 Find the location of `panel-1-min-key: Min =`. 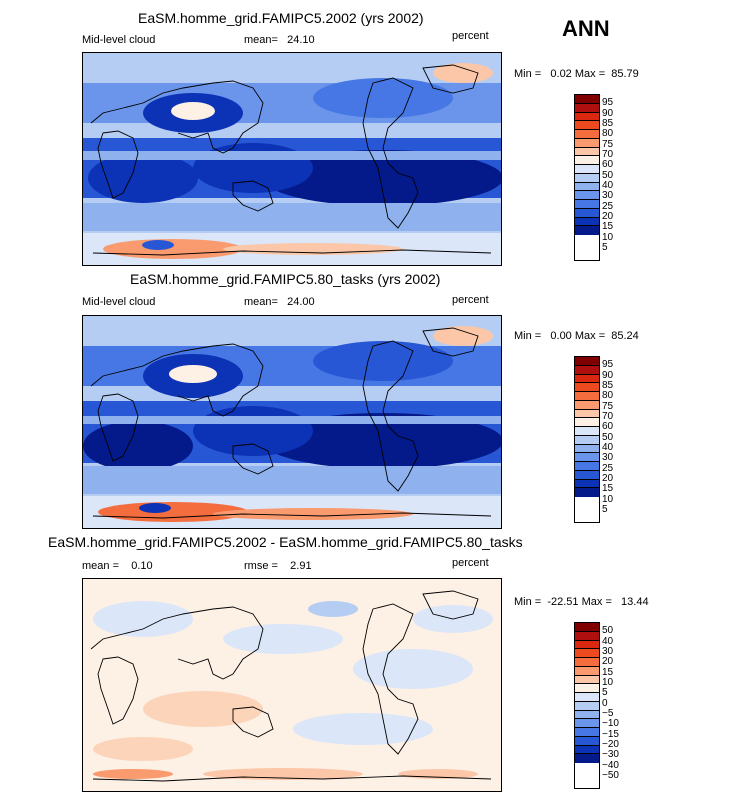

panel-1-min-key: Min = is located at coordinates (528, 74).